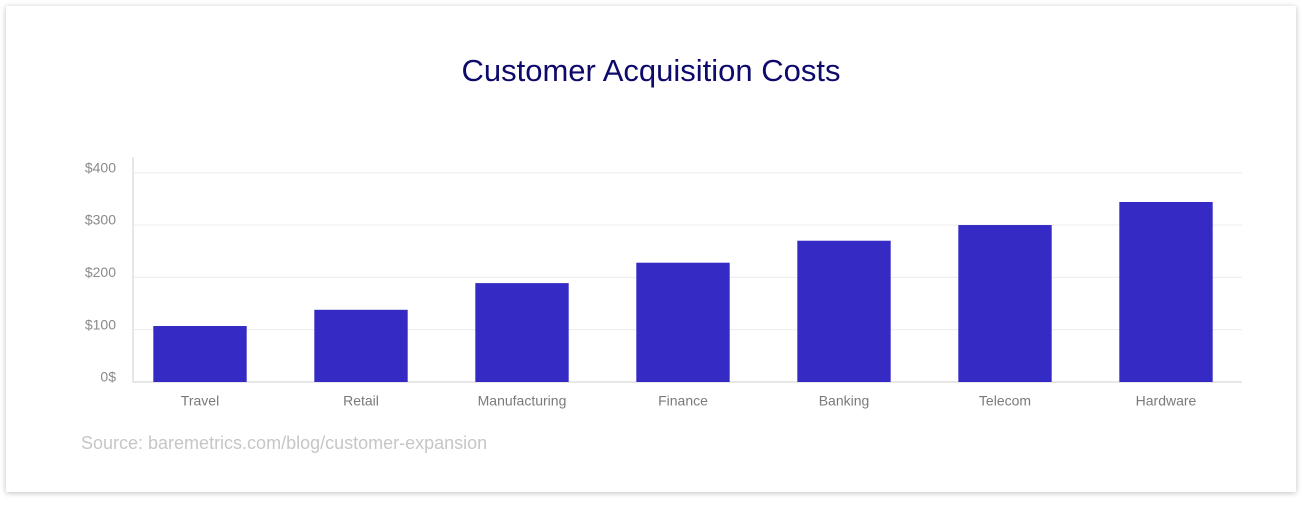  What do you see at coordinates (650, 70) in the screenshot?
I see `chart-title: Customer Acquisition Costs` at bounding box center [650, 70].